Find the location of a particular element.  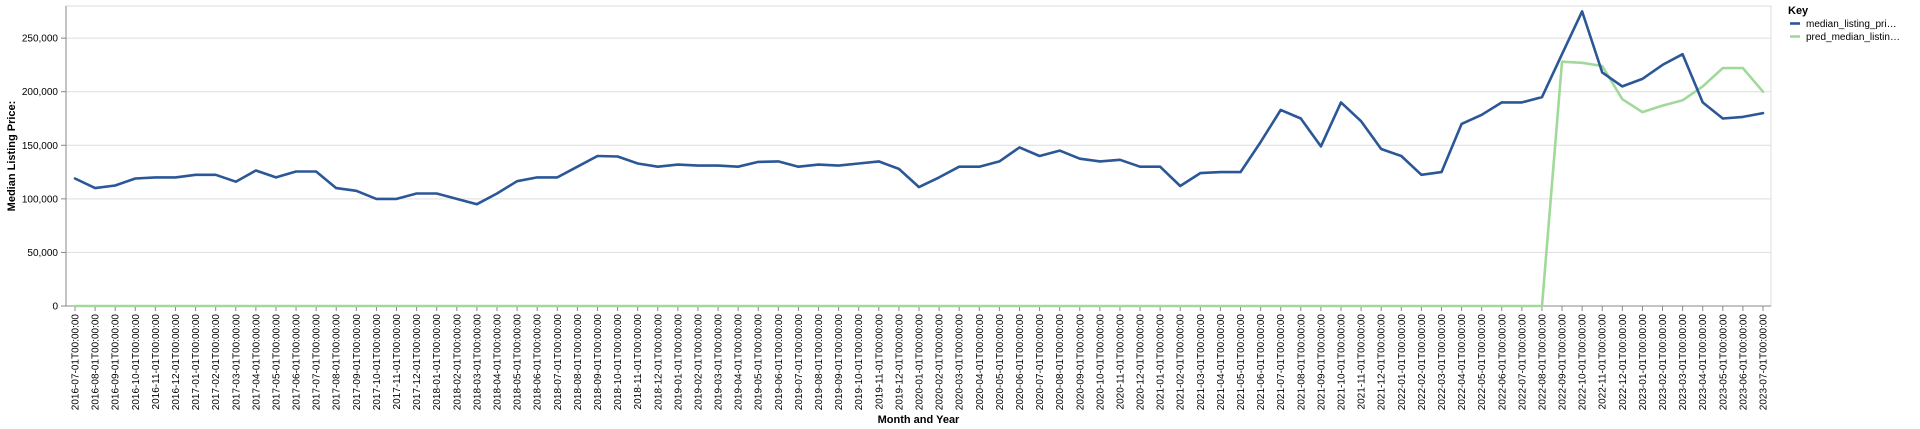

x-tick-label: 2017-05-01T00:00:00 is located at coordinates (276, 362).